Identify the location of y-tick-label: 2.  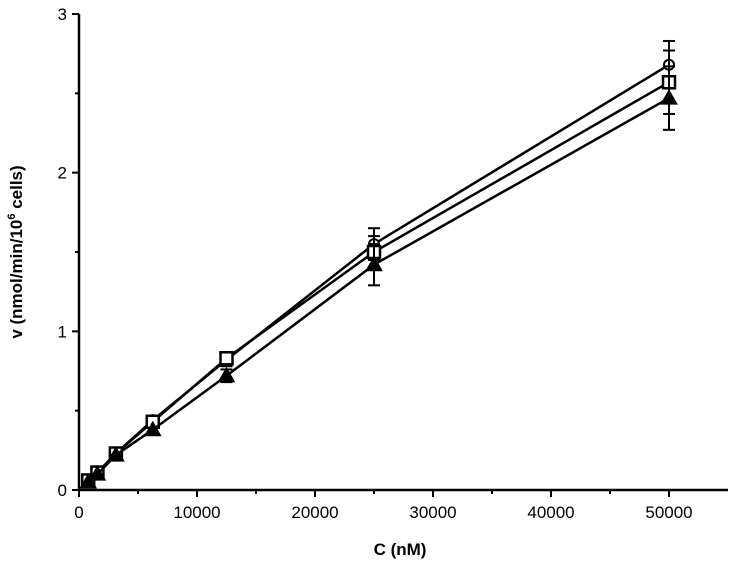
(62, 173).